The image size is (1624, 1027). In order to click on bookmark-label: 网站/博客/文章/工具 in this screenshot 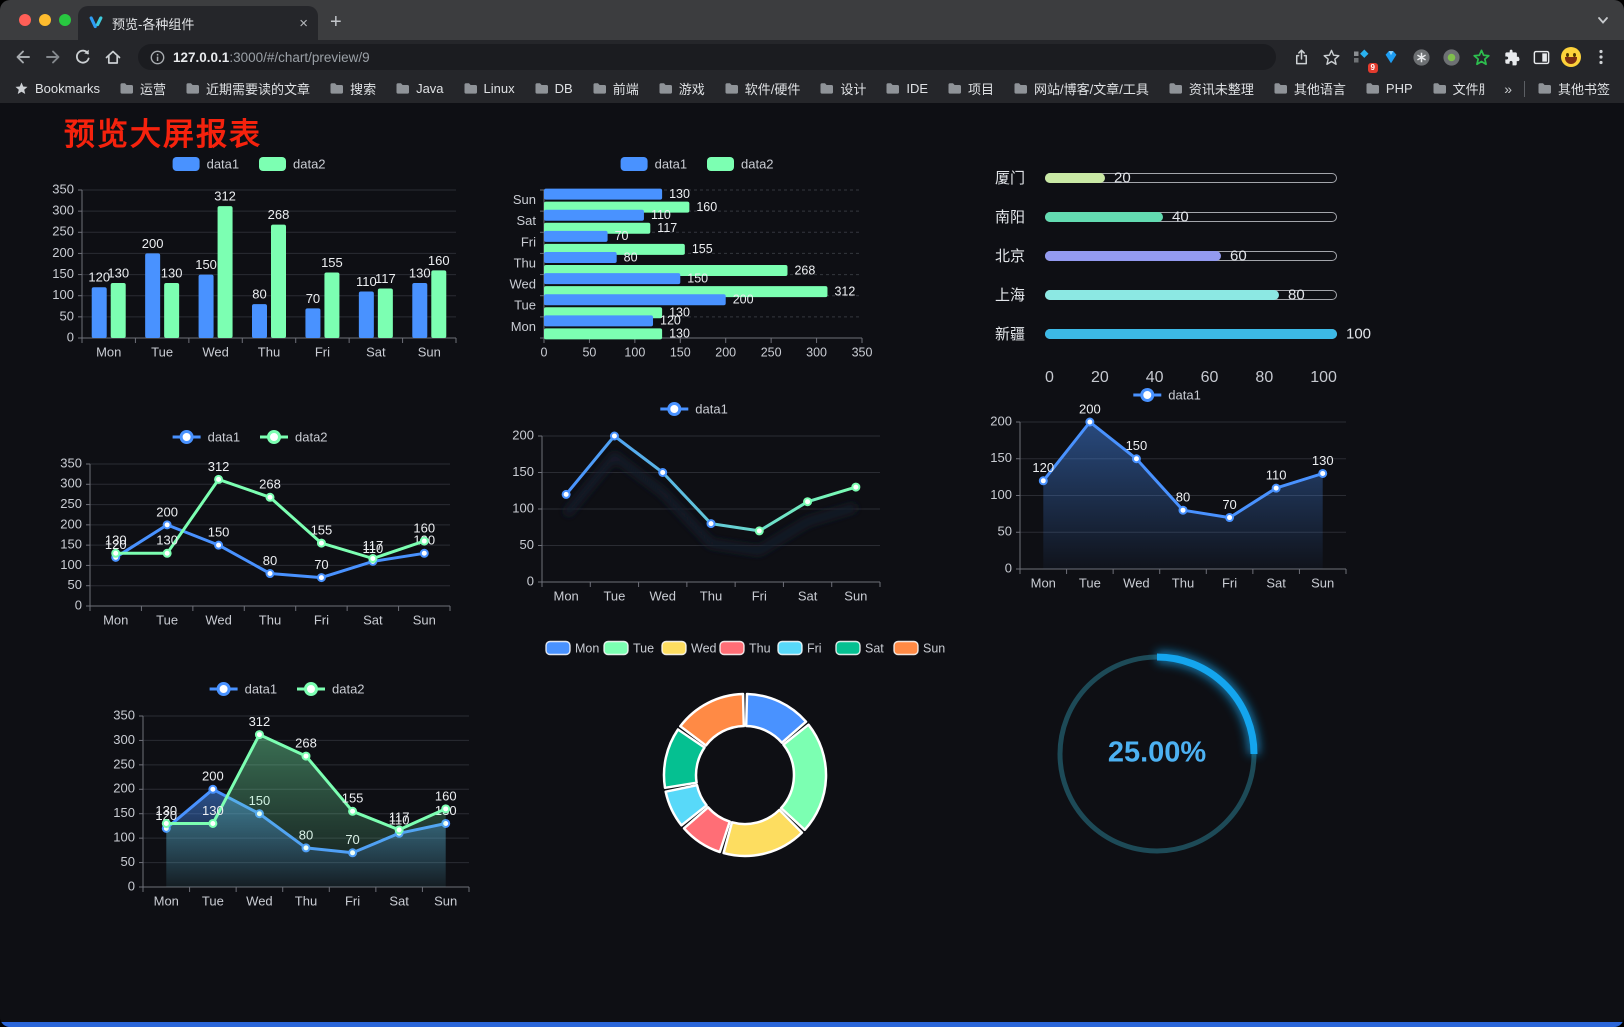, I will do `click(1091, 89)`.